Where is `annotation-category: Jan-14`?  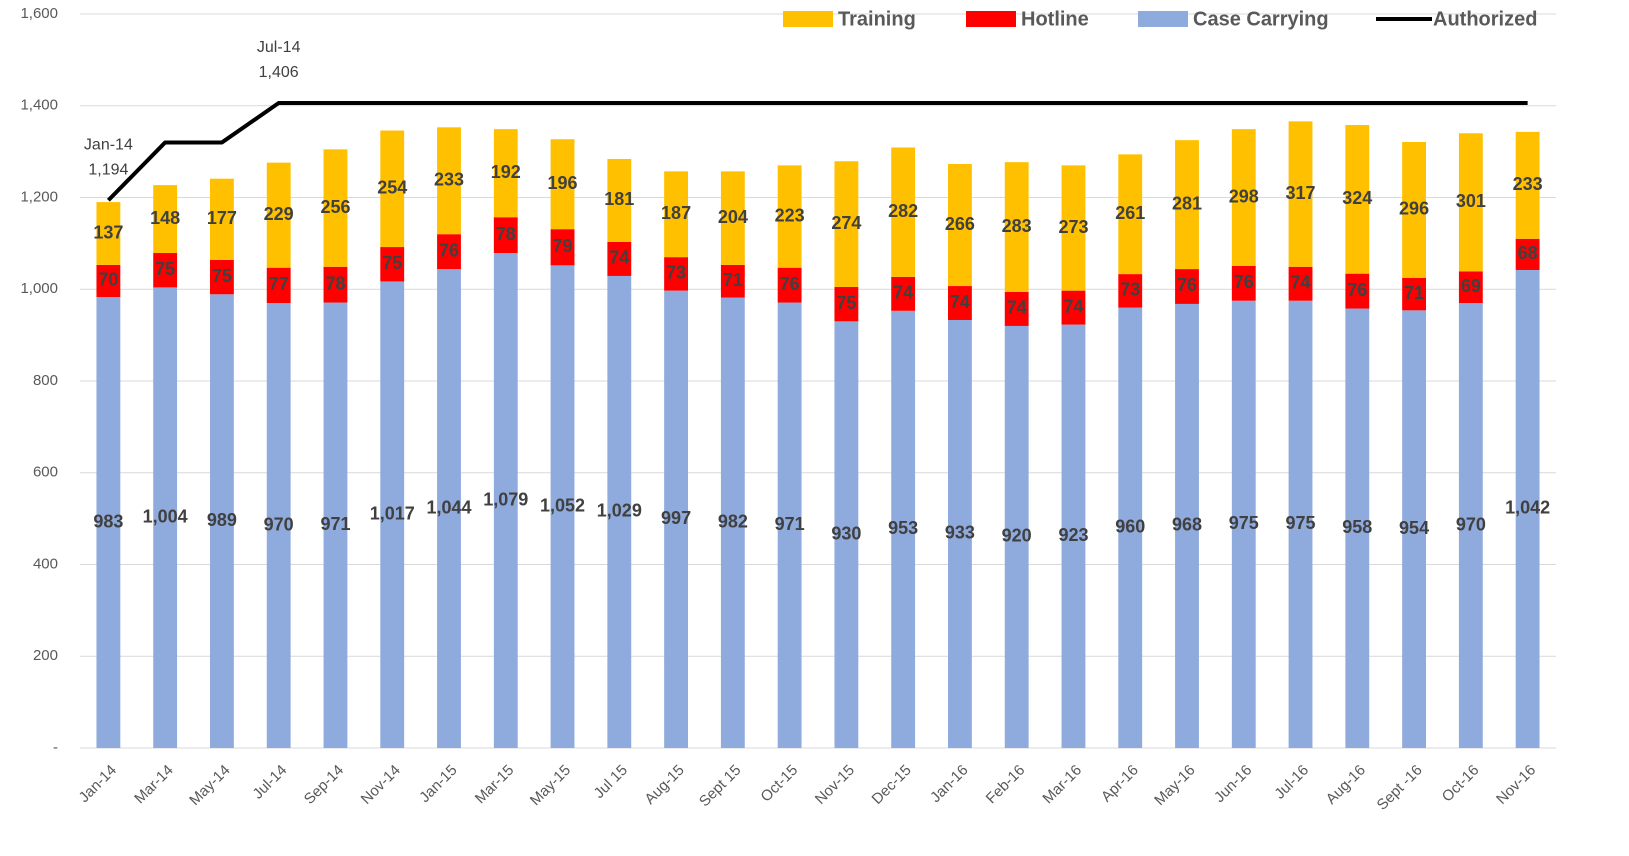 annotation-category: Jan-14 is located at coordinates (108, 144).